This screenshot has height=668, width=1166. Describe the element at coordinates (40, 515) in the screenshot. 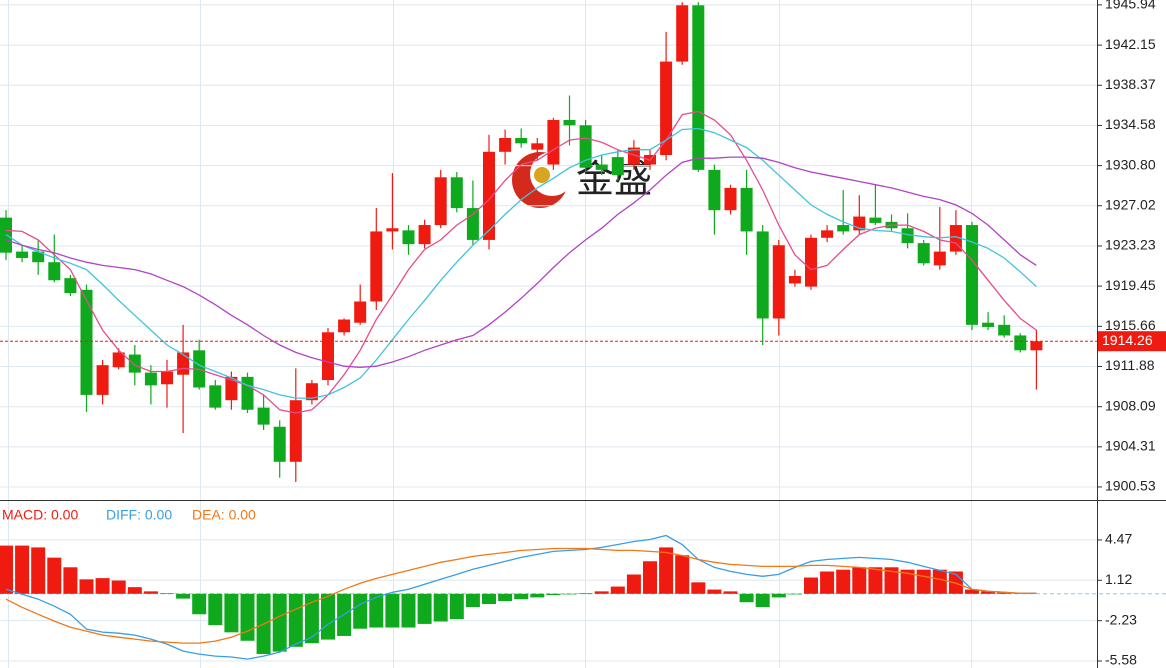

I see `legend-label: MACD: 0.00` at that location.